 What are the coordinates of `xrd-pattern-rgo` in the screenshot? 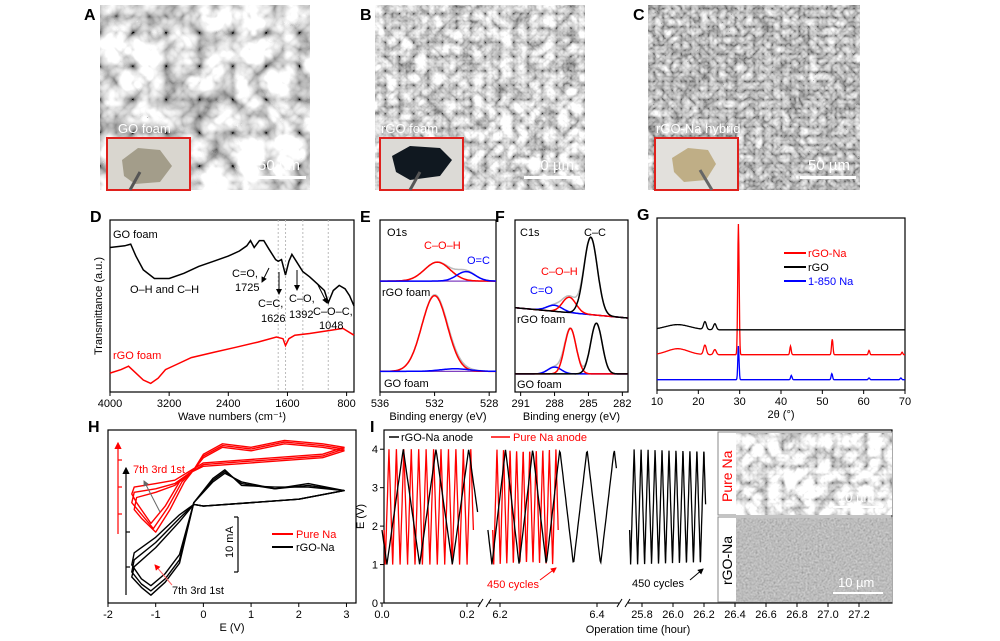 It's located at (781, 325).